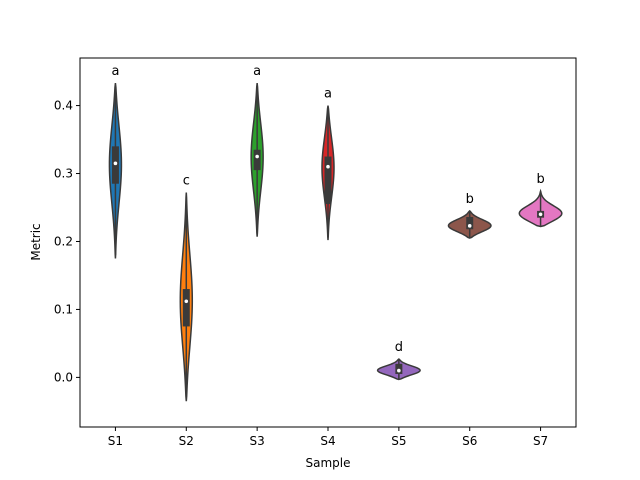 Image resolution: width=640 pixels, height=480 pixels. I want to click on x-tick-label: S2, so click(186, 441).